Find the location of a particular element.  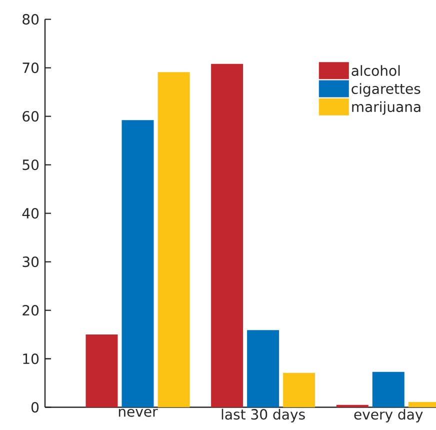

legend-label: marijuana is located at coordinates (386, 108).